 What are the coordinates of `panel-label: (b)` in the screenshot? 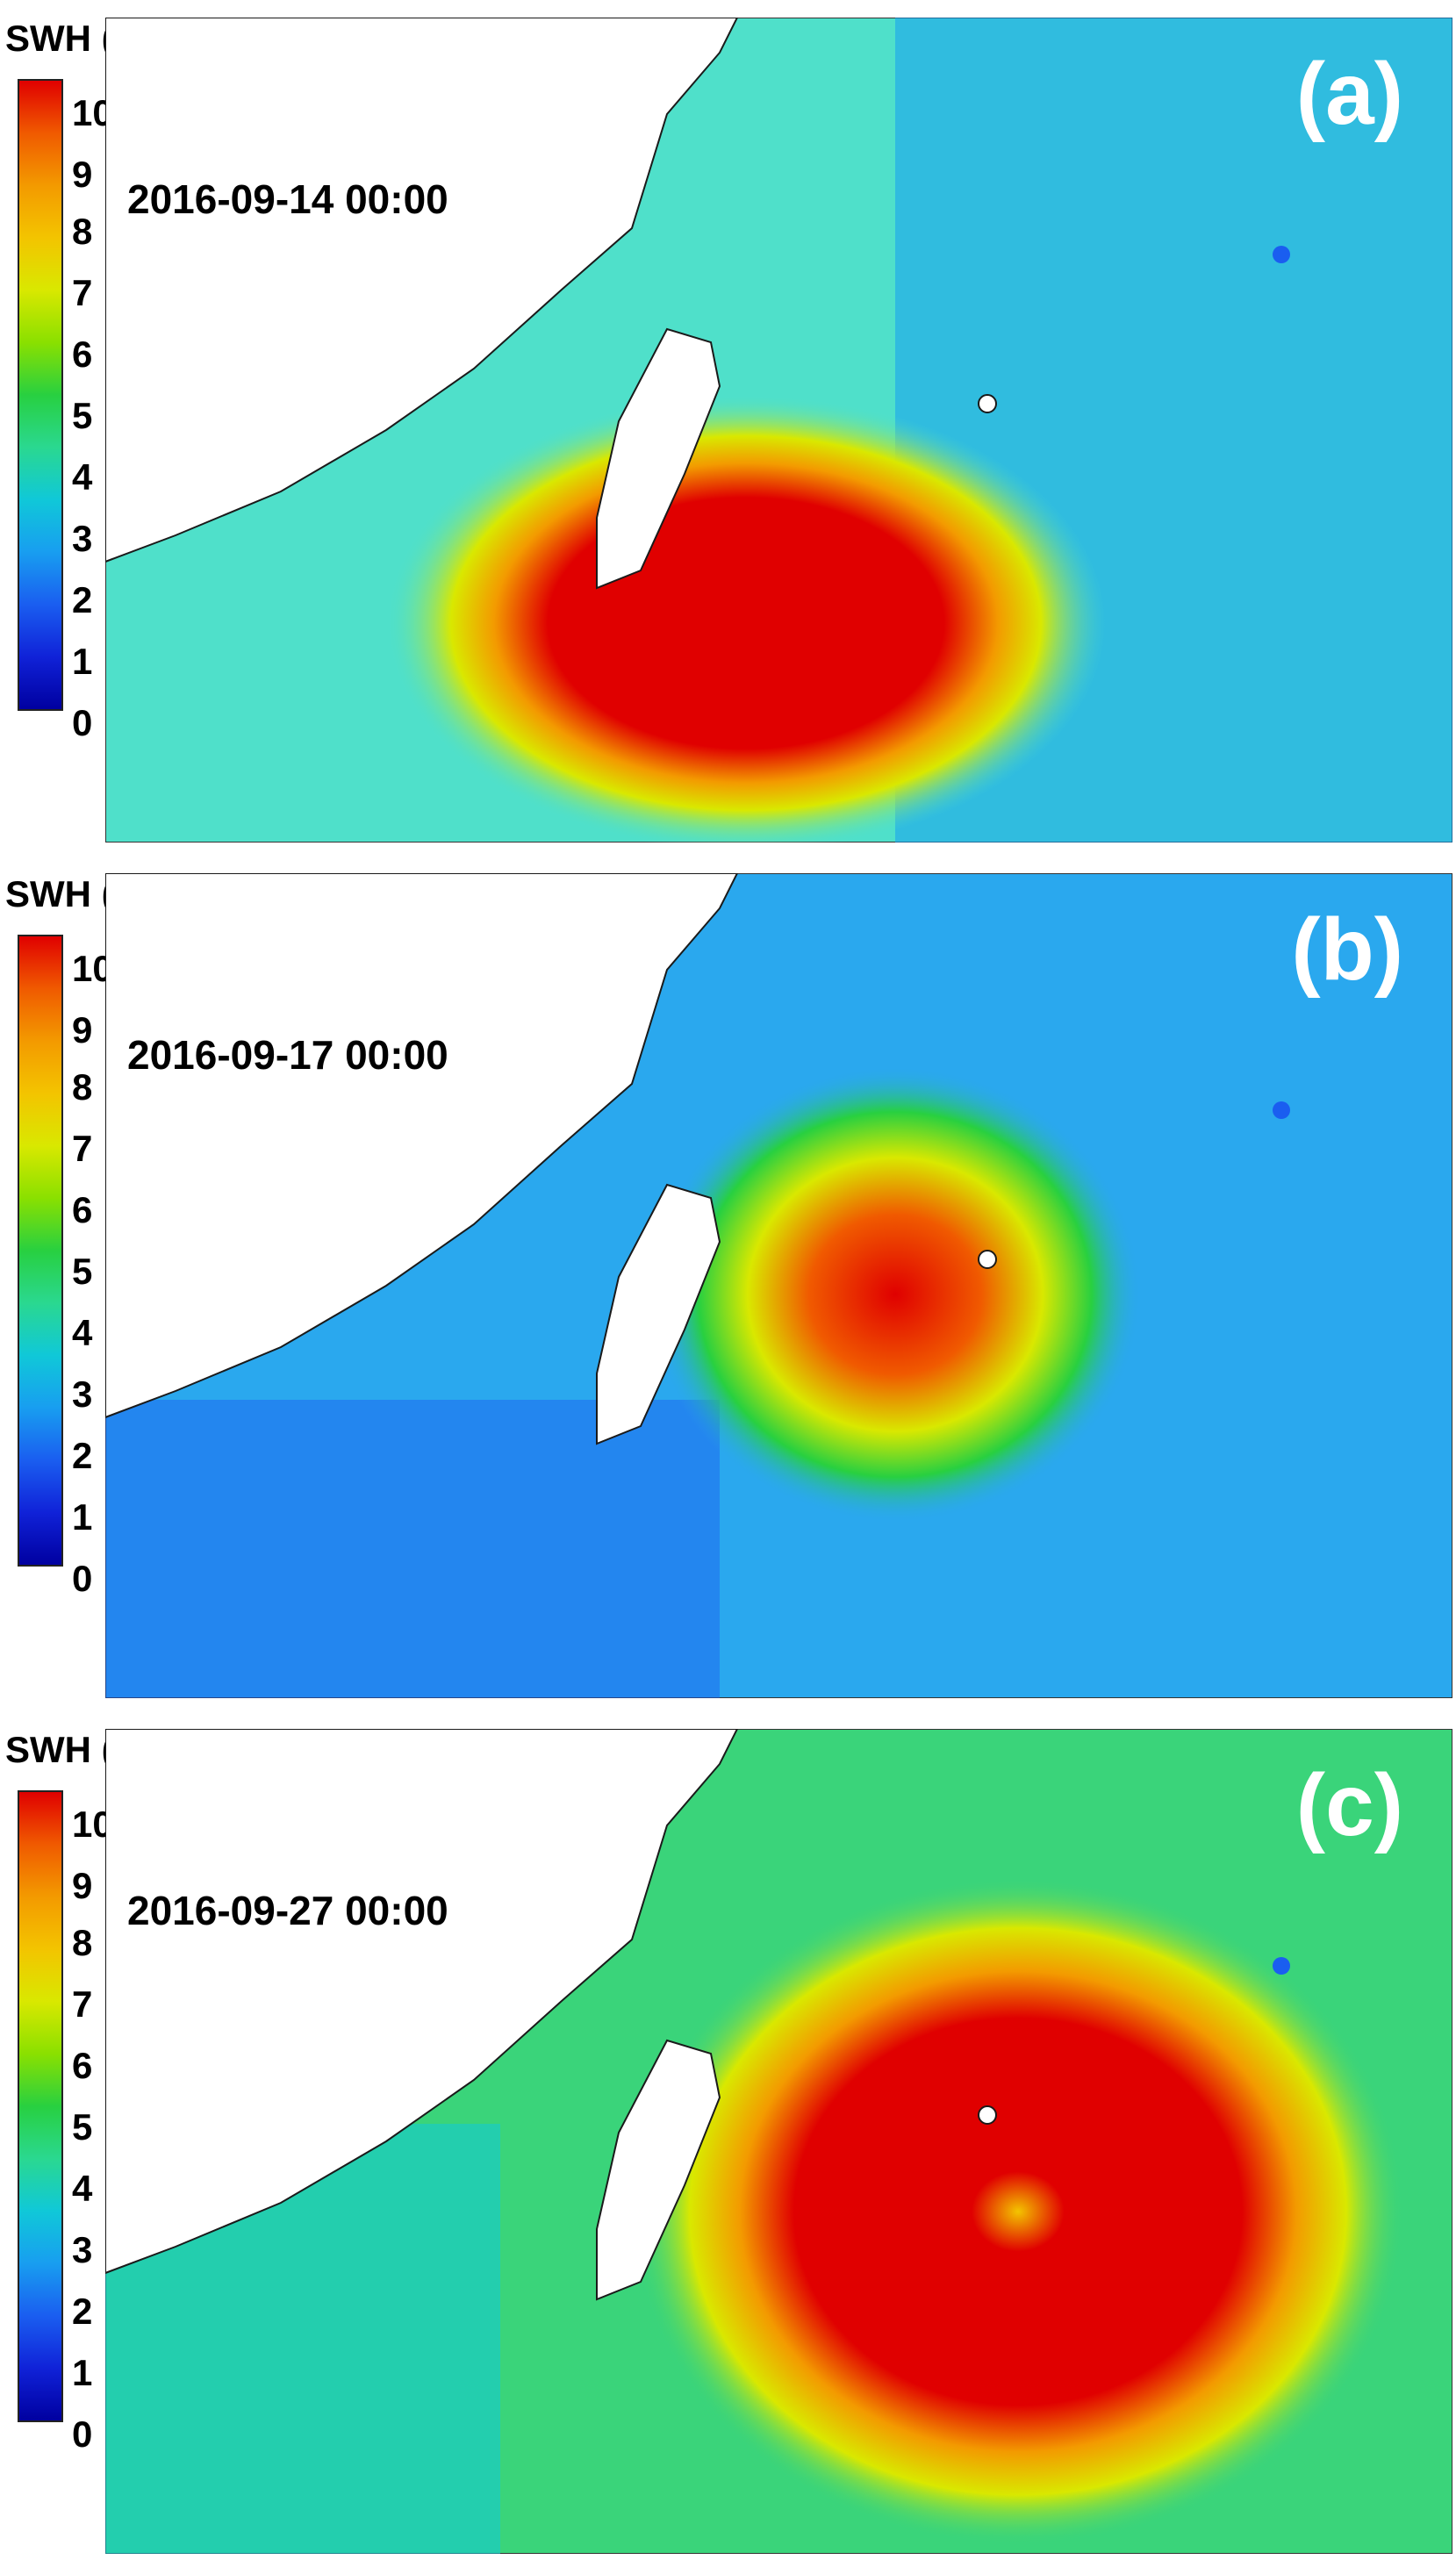 It's located at (1347, 949).